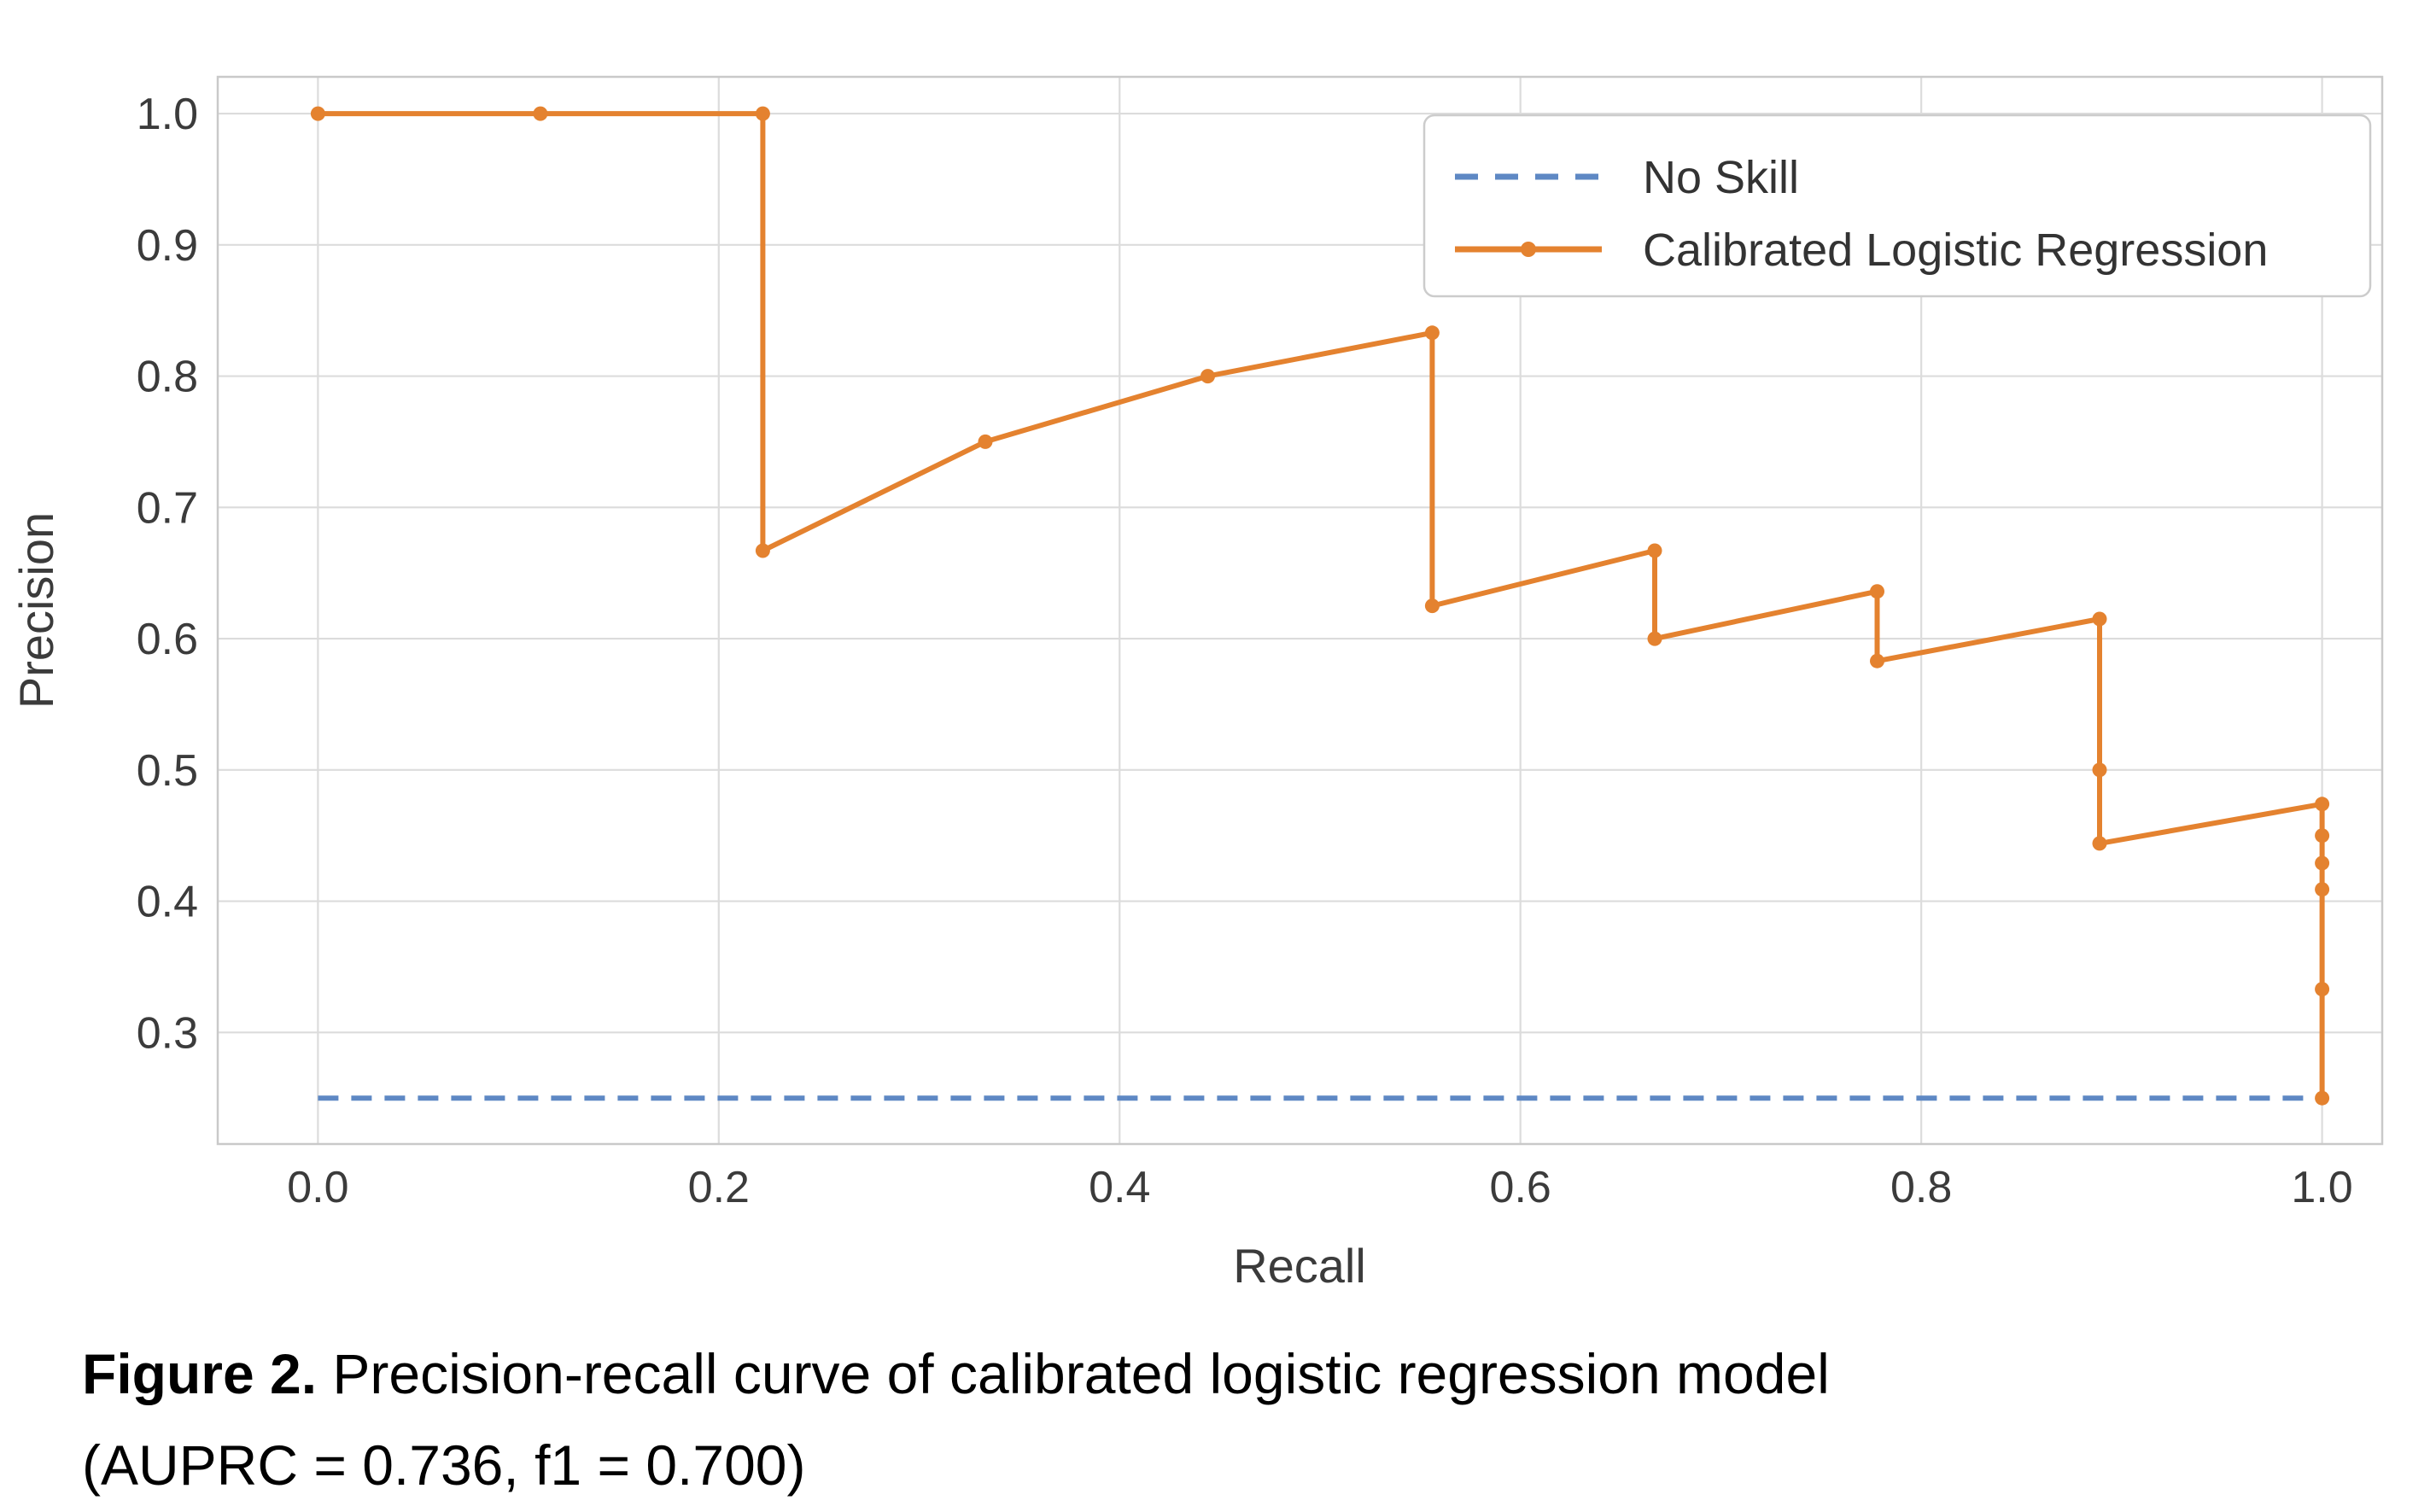  Describe the element at coordinates (167, 902) in the screenshot. I see `y-tick-label: 0.4` at that location.